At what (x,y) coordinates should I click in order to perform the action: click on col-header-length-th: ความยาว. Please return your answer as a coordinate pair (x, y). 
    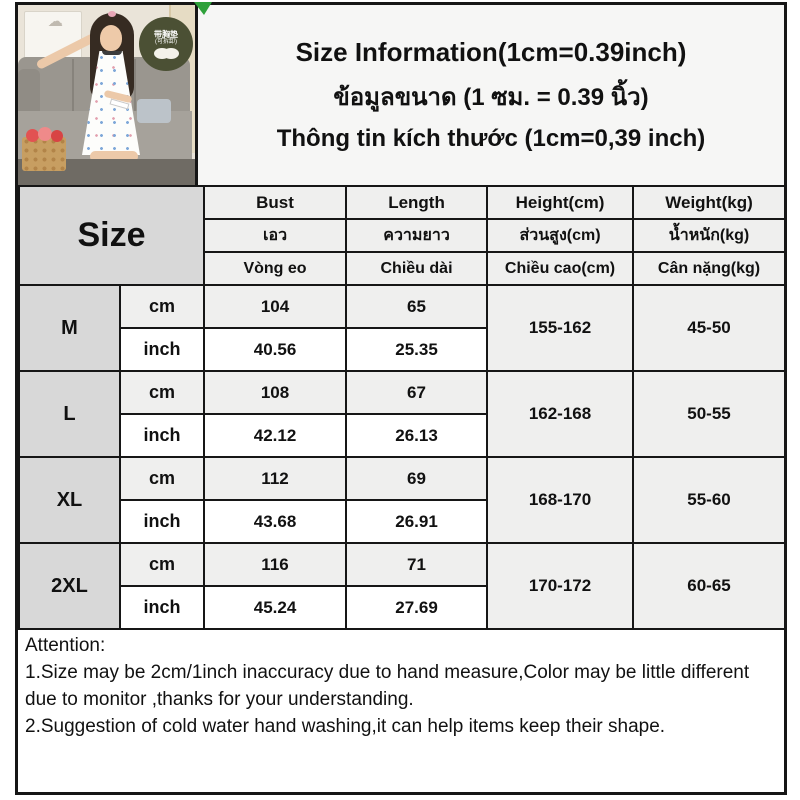
    Looking at the image, I should click on (417, 235).